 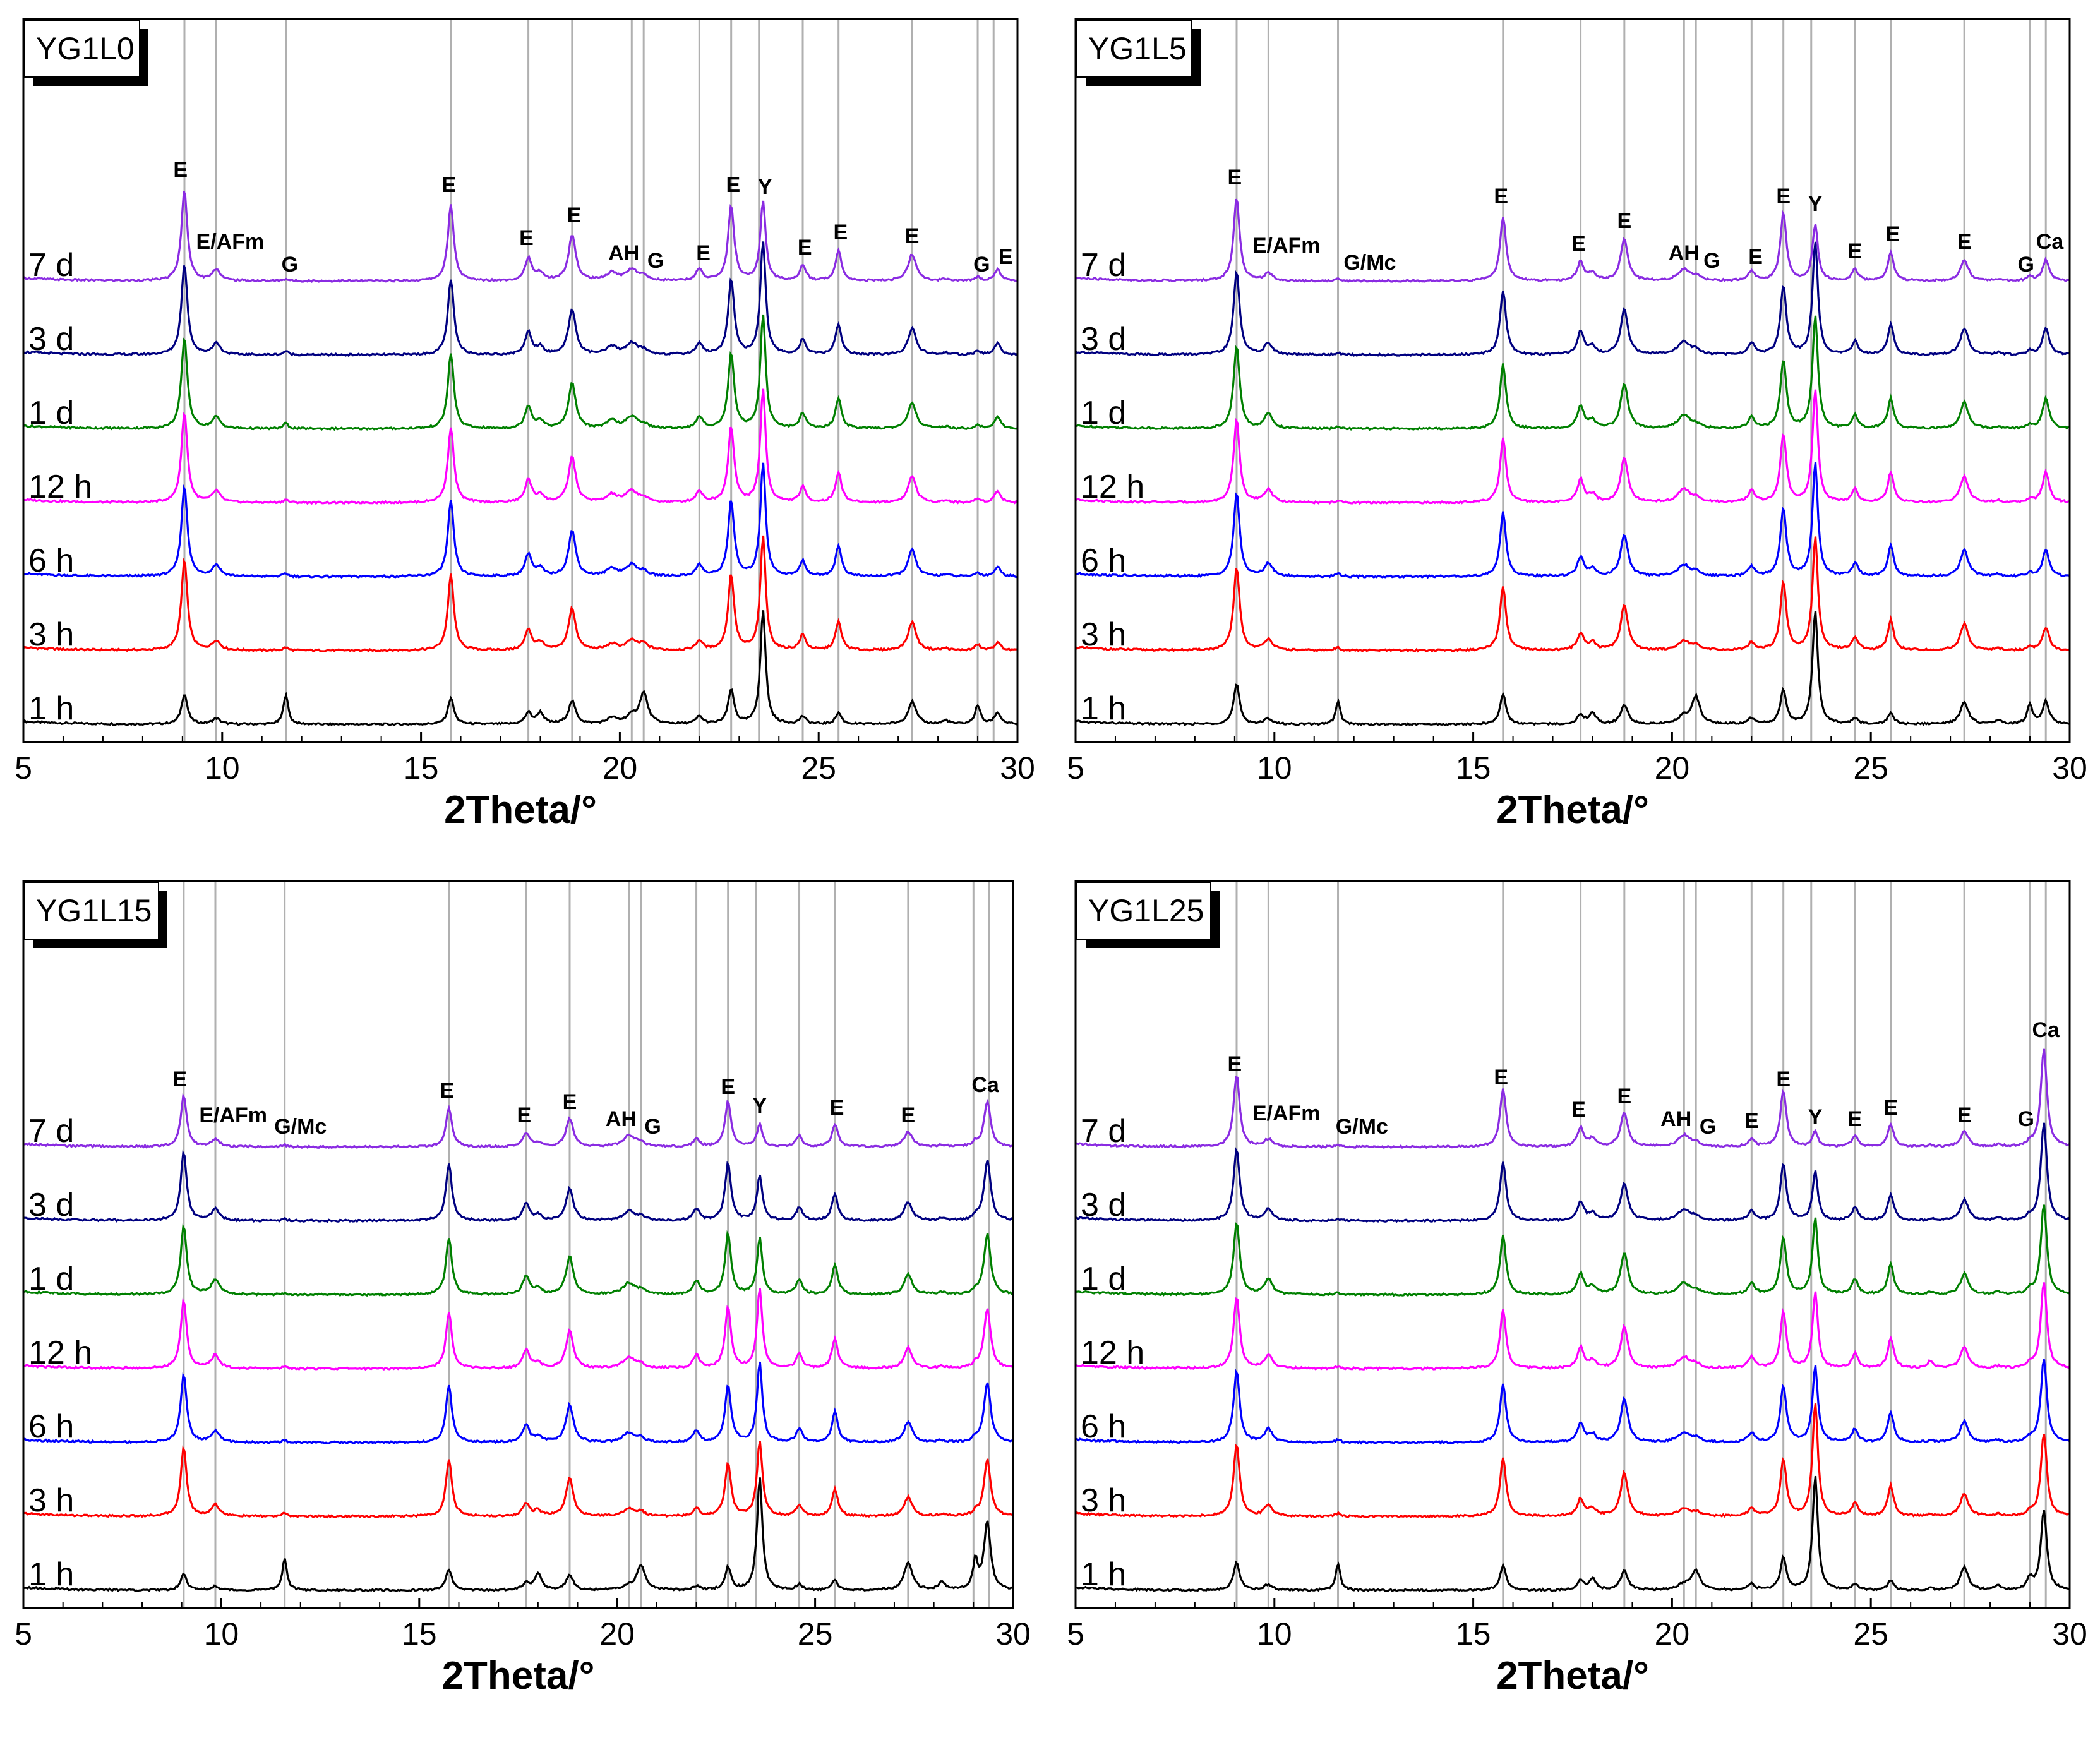 I want to click on phase-annotation: AH, so click(x=1675, y=1119).